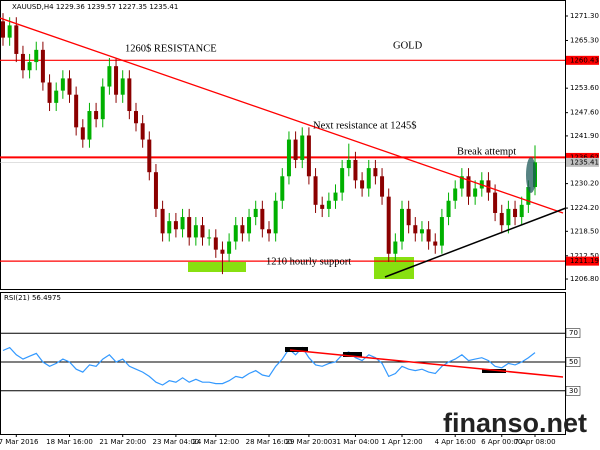 This screenshot has width=600, height=450. I want to click on x-tick-label: 21 Mar 20:00, so click(122, 442).